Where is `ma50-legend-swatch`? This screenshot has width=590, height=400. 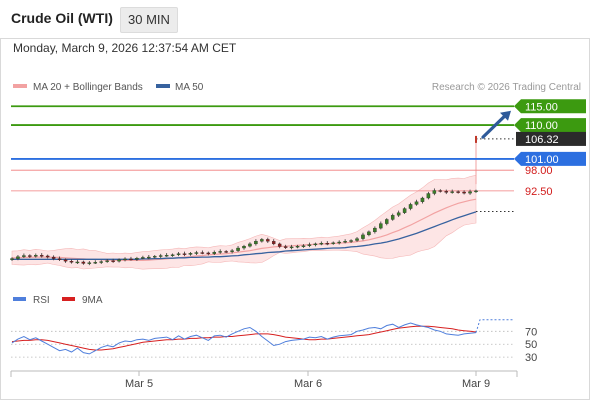
ma50-legend-swatch is located at coordinates (163, 86).